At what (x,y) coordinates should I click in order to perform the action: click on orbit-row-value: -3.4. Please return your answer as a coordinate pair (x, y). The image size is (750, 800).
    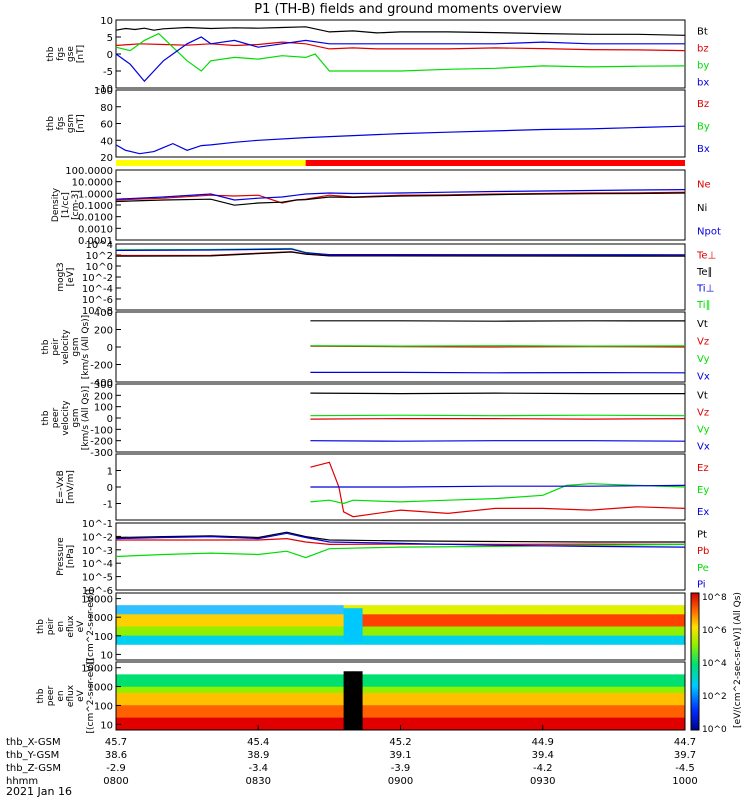
    Looking at the image, I should click on (258, 768).